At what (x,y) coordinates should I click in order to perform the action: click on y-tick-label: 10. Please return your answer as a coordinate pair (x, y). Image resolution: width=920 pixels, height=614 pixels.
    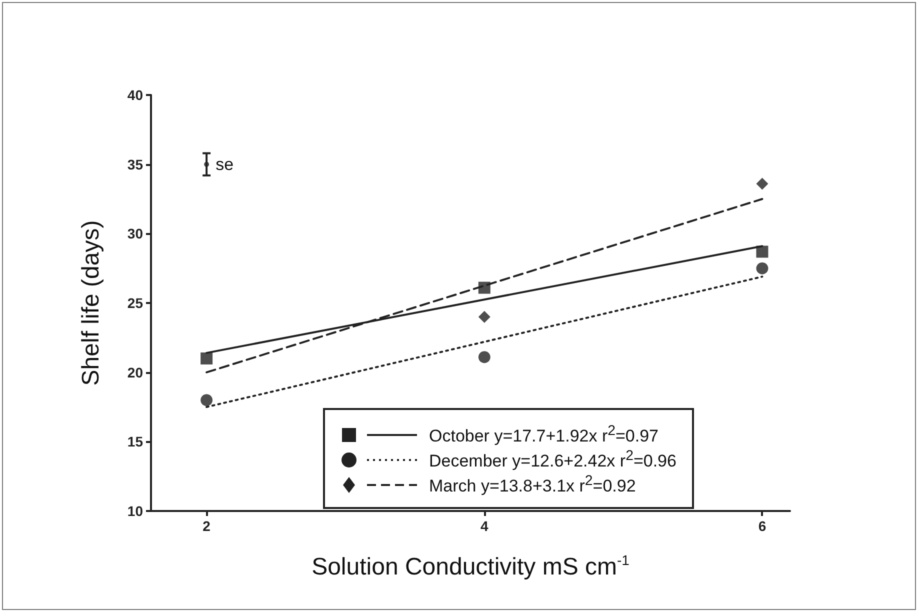
    Looking at the image, I should click on (135, 511).